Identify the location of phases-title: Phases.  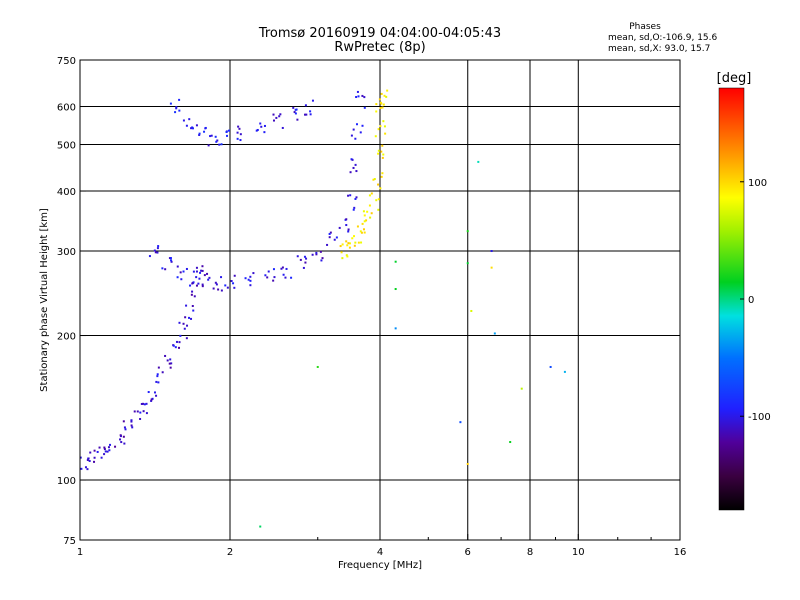
(645, 27).